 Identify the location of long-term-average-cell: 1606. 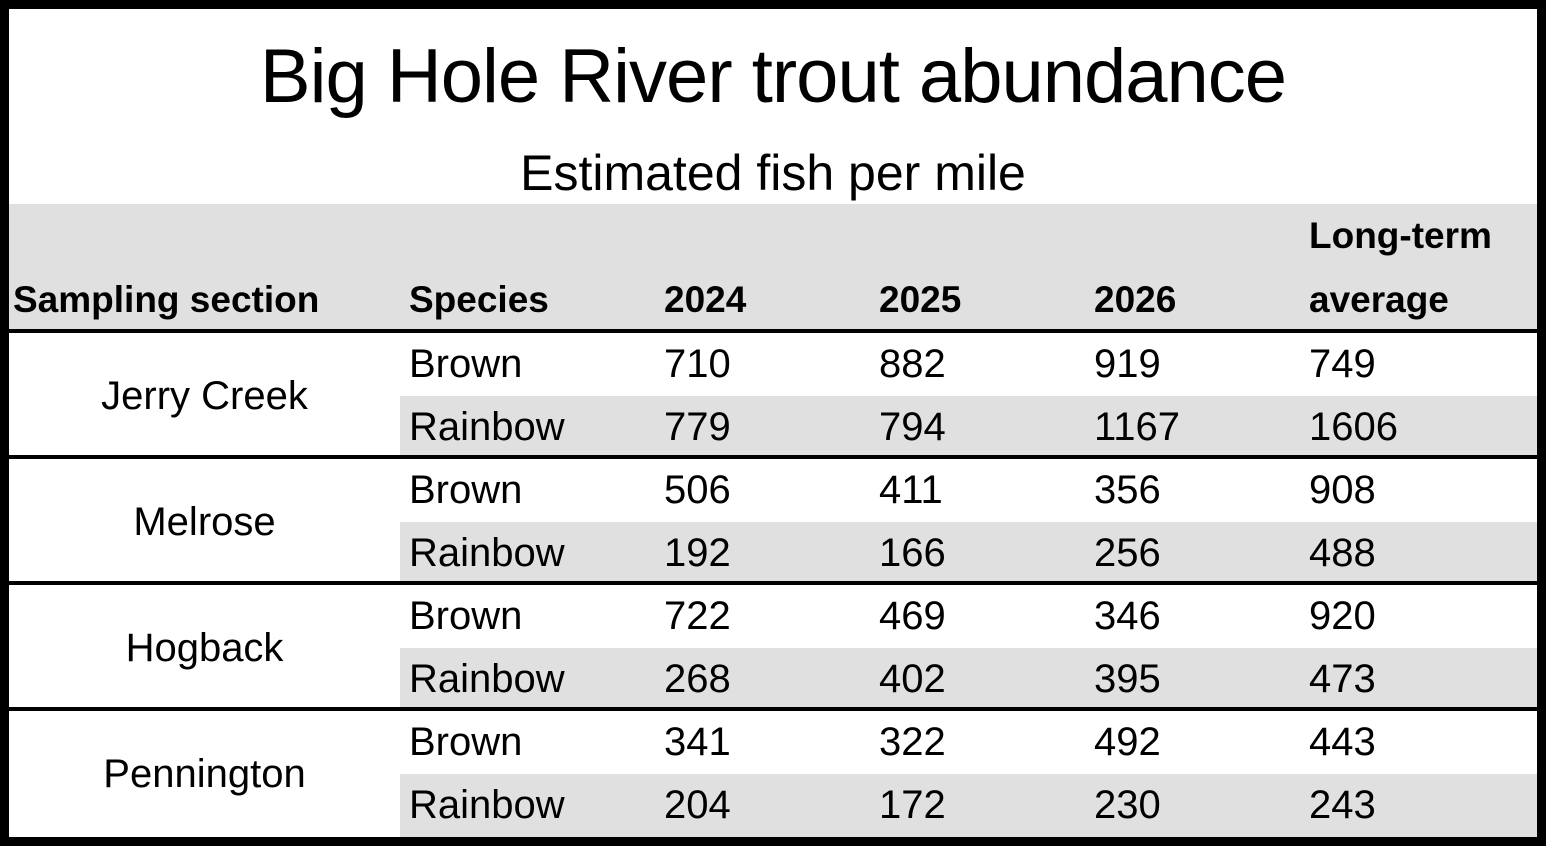
(1353, 427).